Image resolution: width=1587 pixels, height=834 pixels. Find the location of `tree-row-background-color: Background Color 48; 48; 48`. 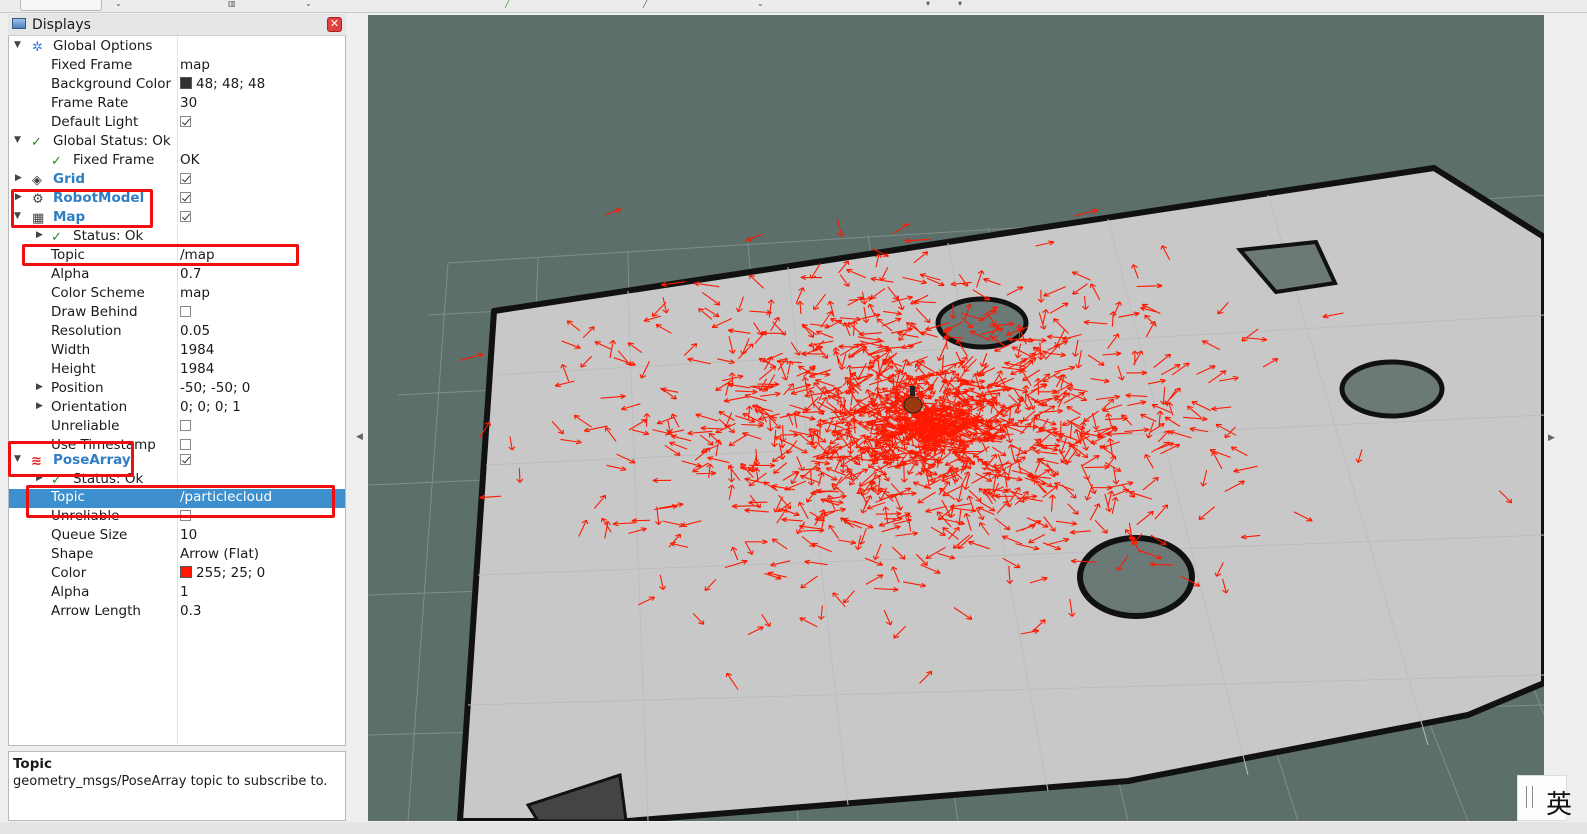

tree-row-background-color: Background Color 48; 48; 48 is located at coordinates (177, 85).